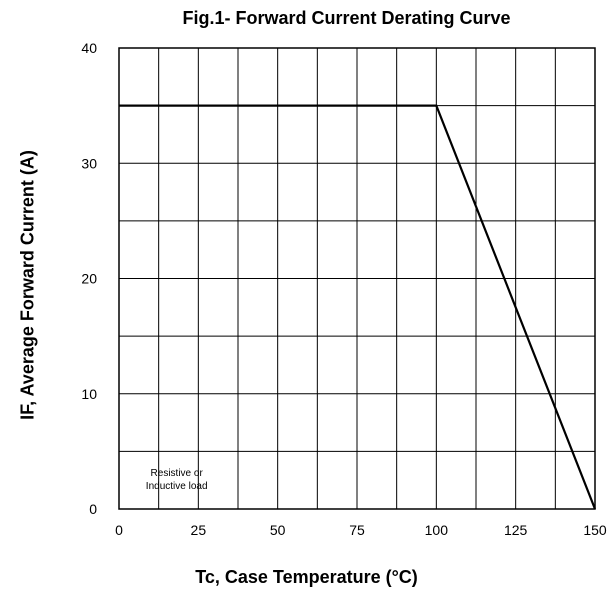  What do you see at coordinates (595, 530) in the screenshot?
I see `x-tick-label: 150` at bounding box center [595, 530].